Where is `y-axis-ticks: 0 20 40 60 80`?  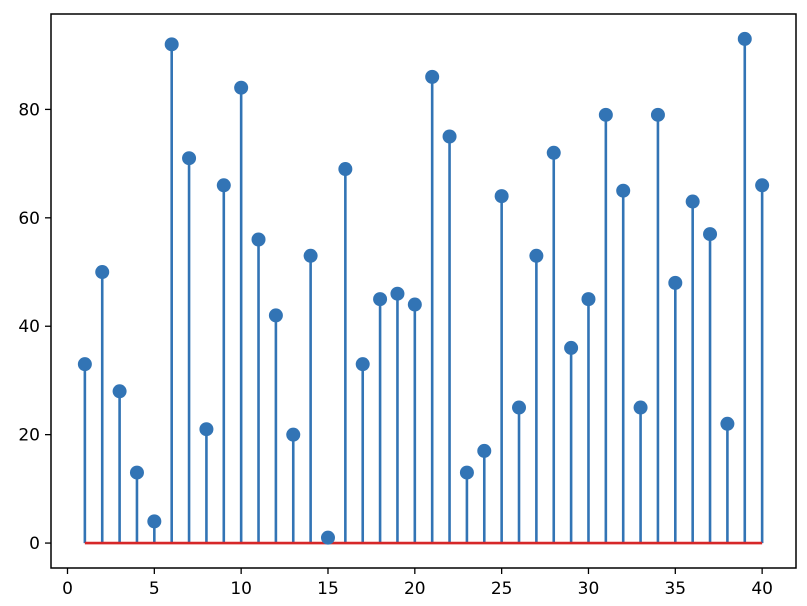
y-axis-ticks: 0 20 40 60 80 is located at coordinates (34, 327).